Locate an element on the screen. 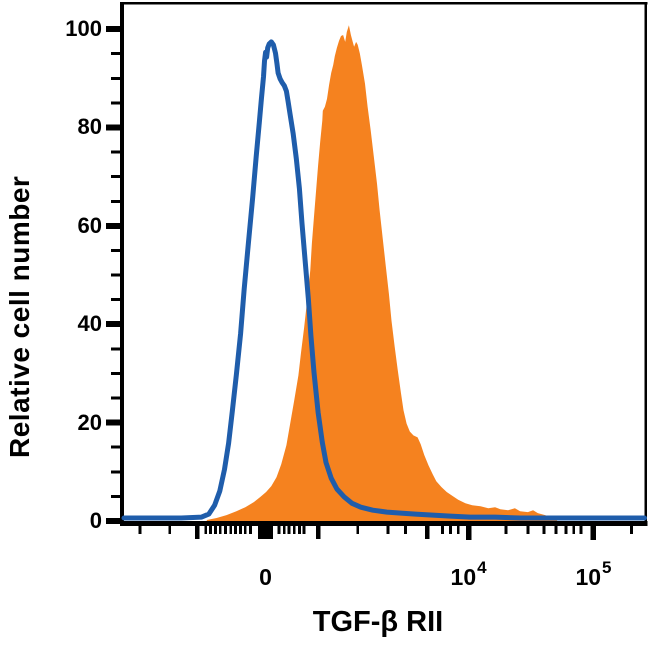  y-tick-label-100: 100 is located at coordinates (83, 29).